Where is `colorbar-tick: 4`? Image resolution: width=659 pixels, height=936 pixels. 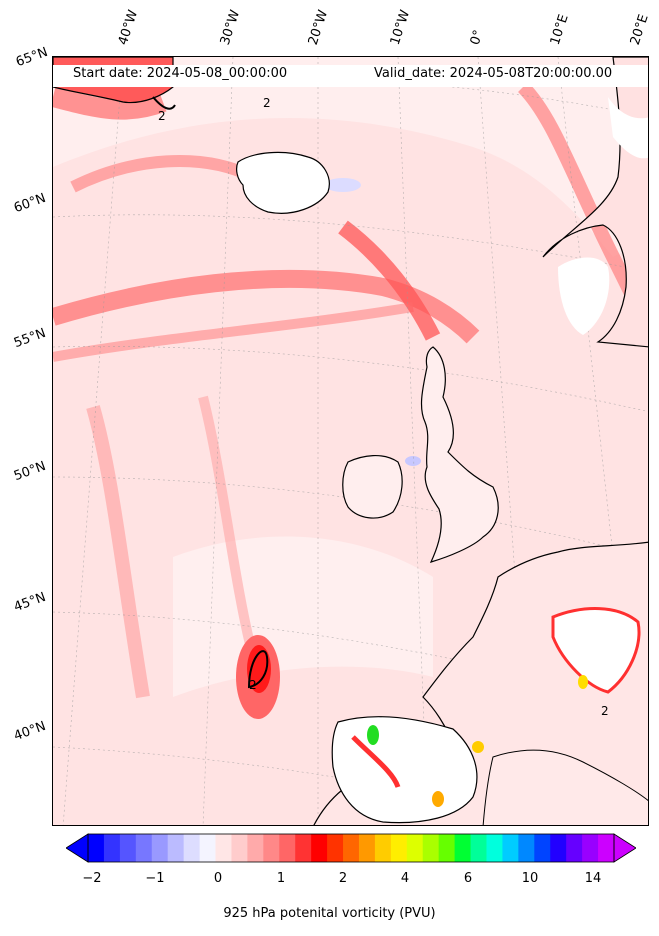
colorbar-tick: 4 is located at coordinates (405, 878).